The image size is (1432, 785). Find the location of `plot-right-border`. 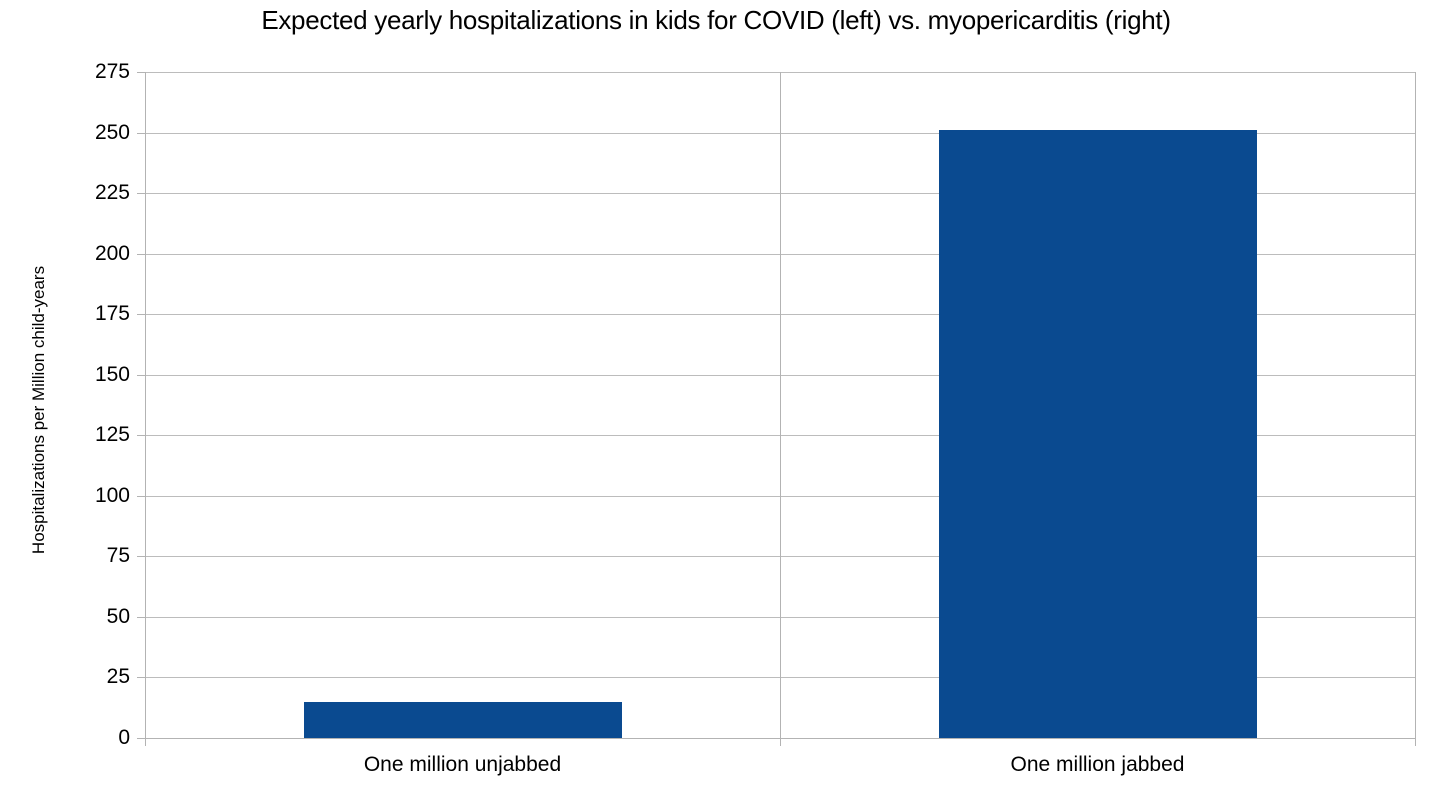

plot-right-border is located at coordinates (1415, 409).